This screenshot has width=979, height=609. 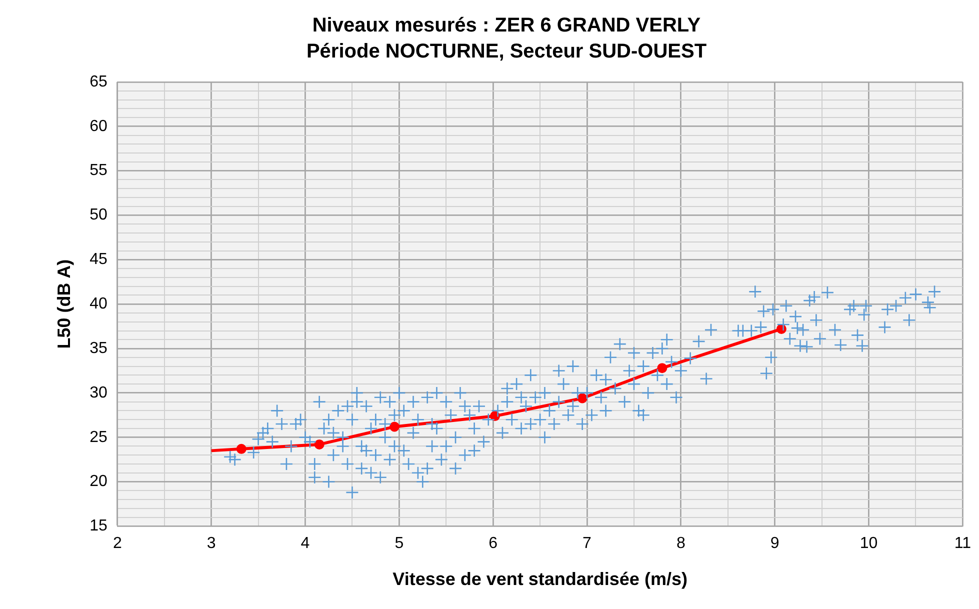 What do you see at coordinates (540, 579) in the screenshot?
I see `x-axis-title: Vitesse de vent standardisée (m/s)` at bounding box center [540, 579].